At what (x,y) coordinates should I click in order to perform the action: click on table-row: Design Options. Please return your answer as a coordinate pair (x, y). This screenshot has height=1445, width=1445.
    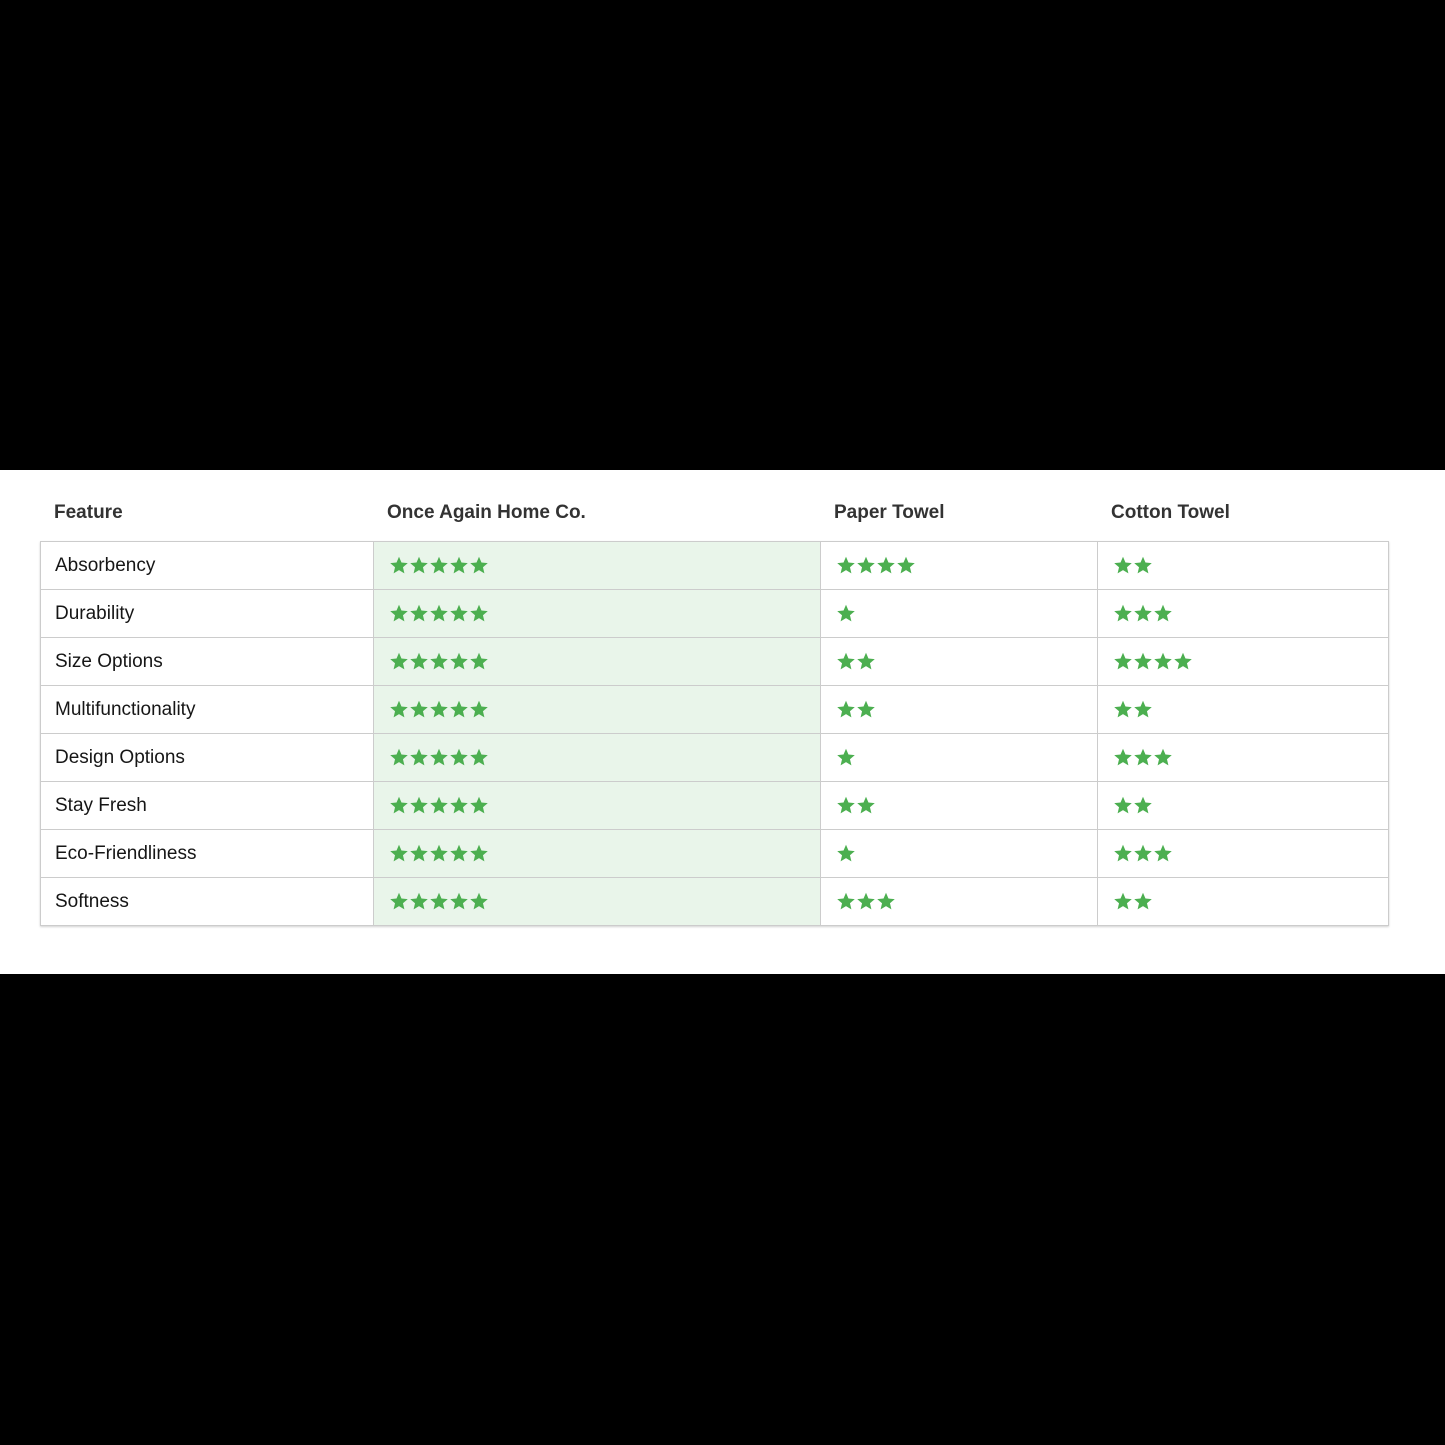
    Looking at the image, I should click on (714, 757).